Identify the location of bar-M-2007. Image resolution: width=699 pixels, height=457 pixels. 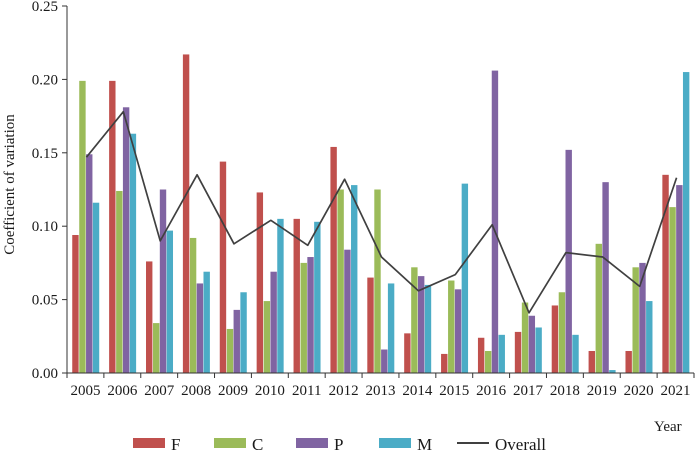
(170, 301).